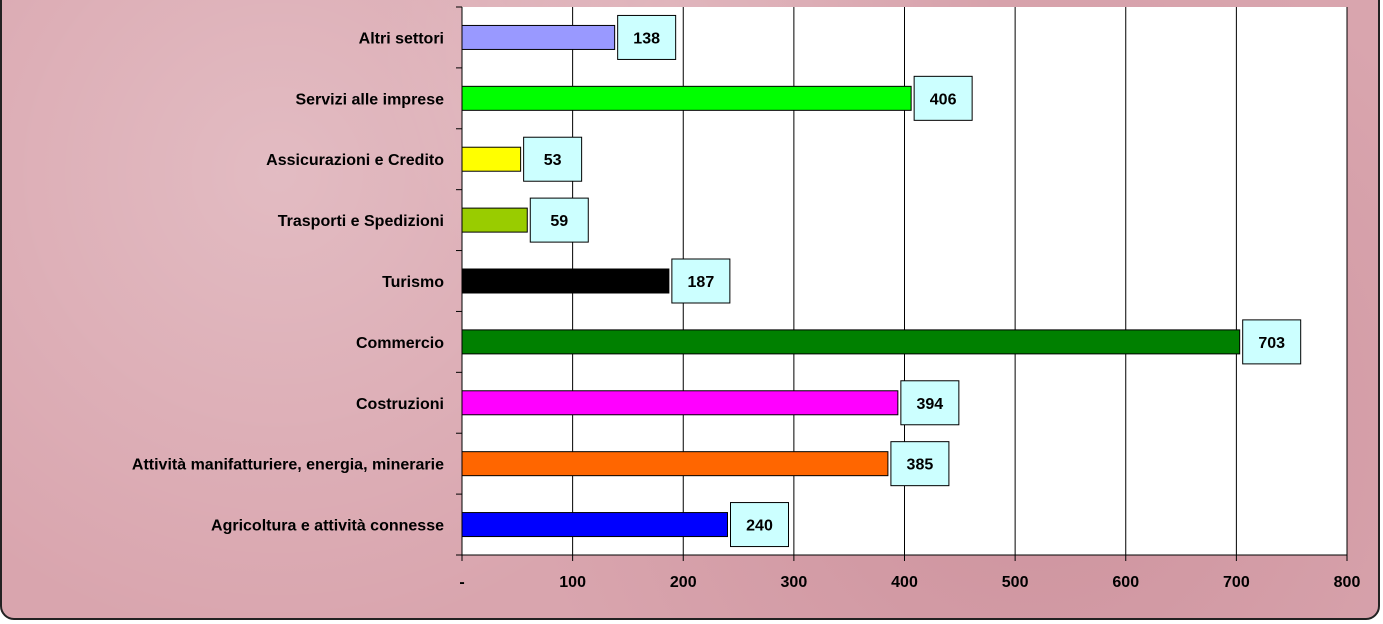 The width and height of the screenshot is (1383, 624). I want to click on category-label: Costruzioni, so click(400, 404).